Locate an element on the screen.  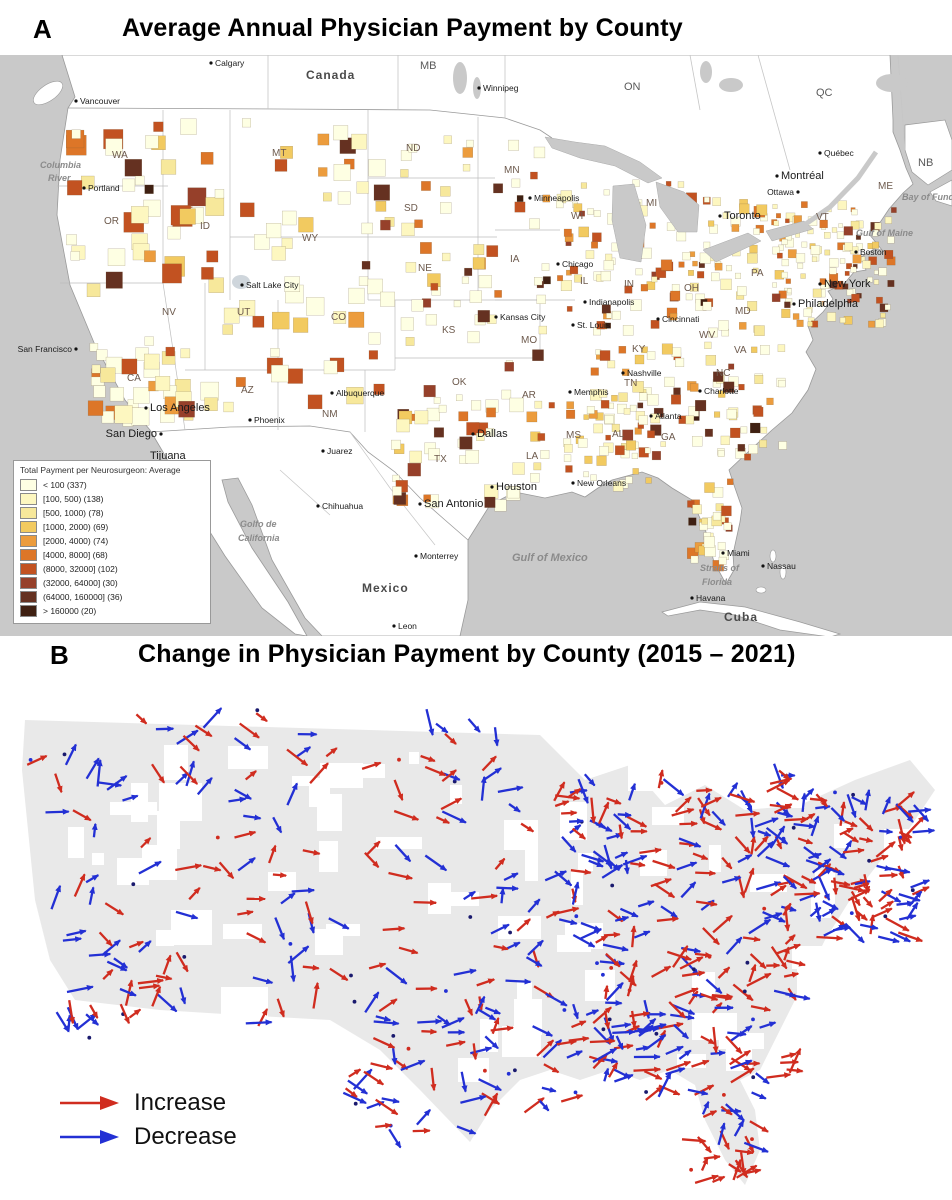
legend-entry-label: (64000, 160000] (36) is located at coordinates (83, 597).